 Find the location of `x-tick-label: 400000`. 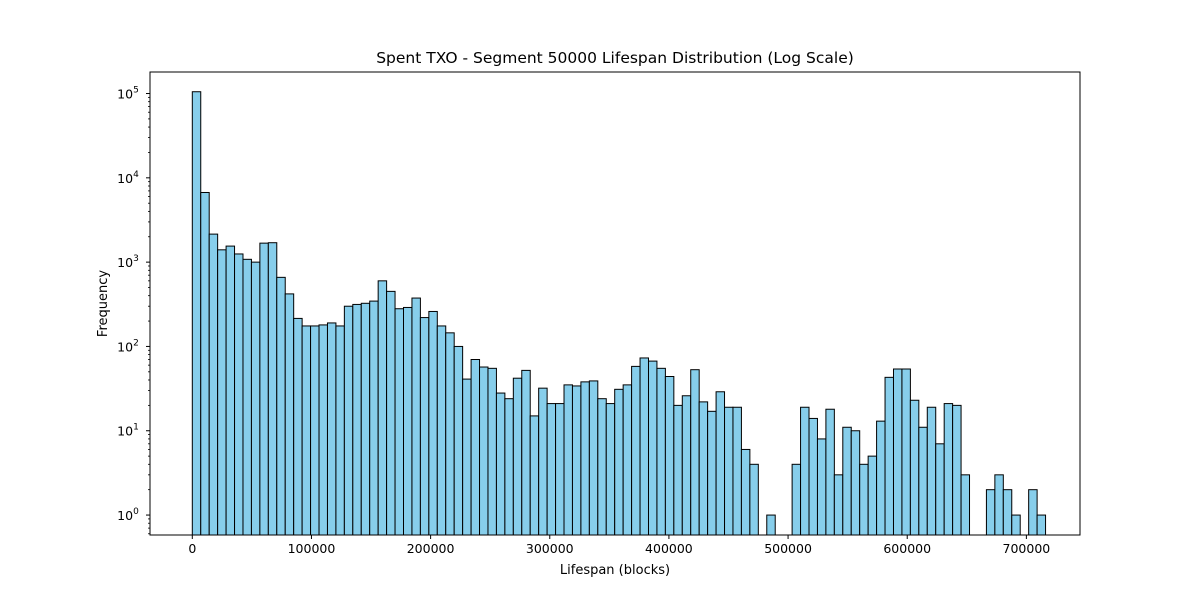

x-tick-label: 400000 is located at coordinates (669, 548).